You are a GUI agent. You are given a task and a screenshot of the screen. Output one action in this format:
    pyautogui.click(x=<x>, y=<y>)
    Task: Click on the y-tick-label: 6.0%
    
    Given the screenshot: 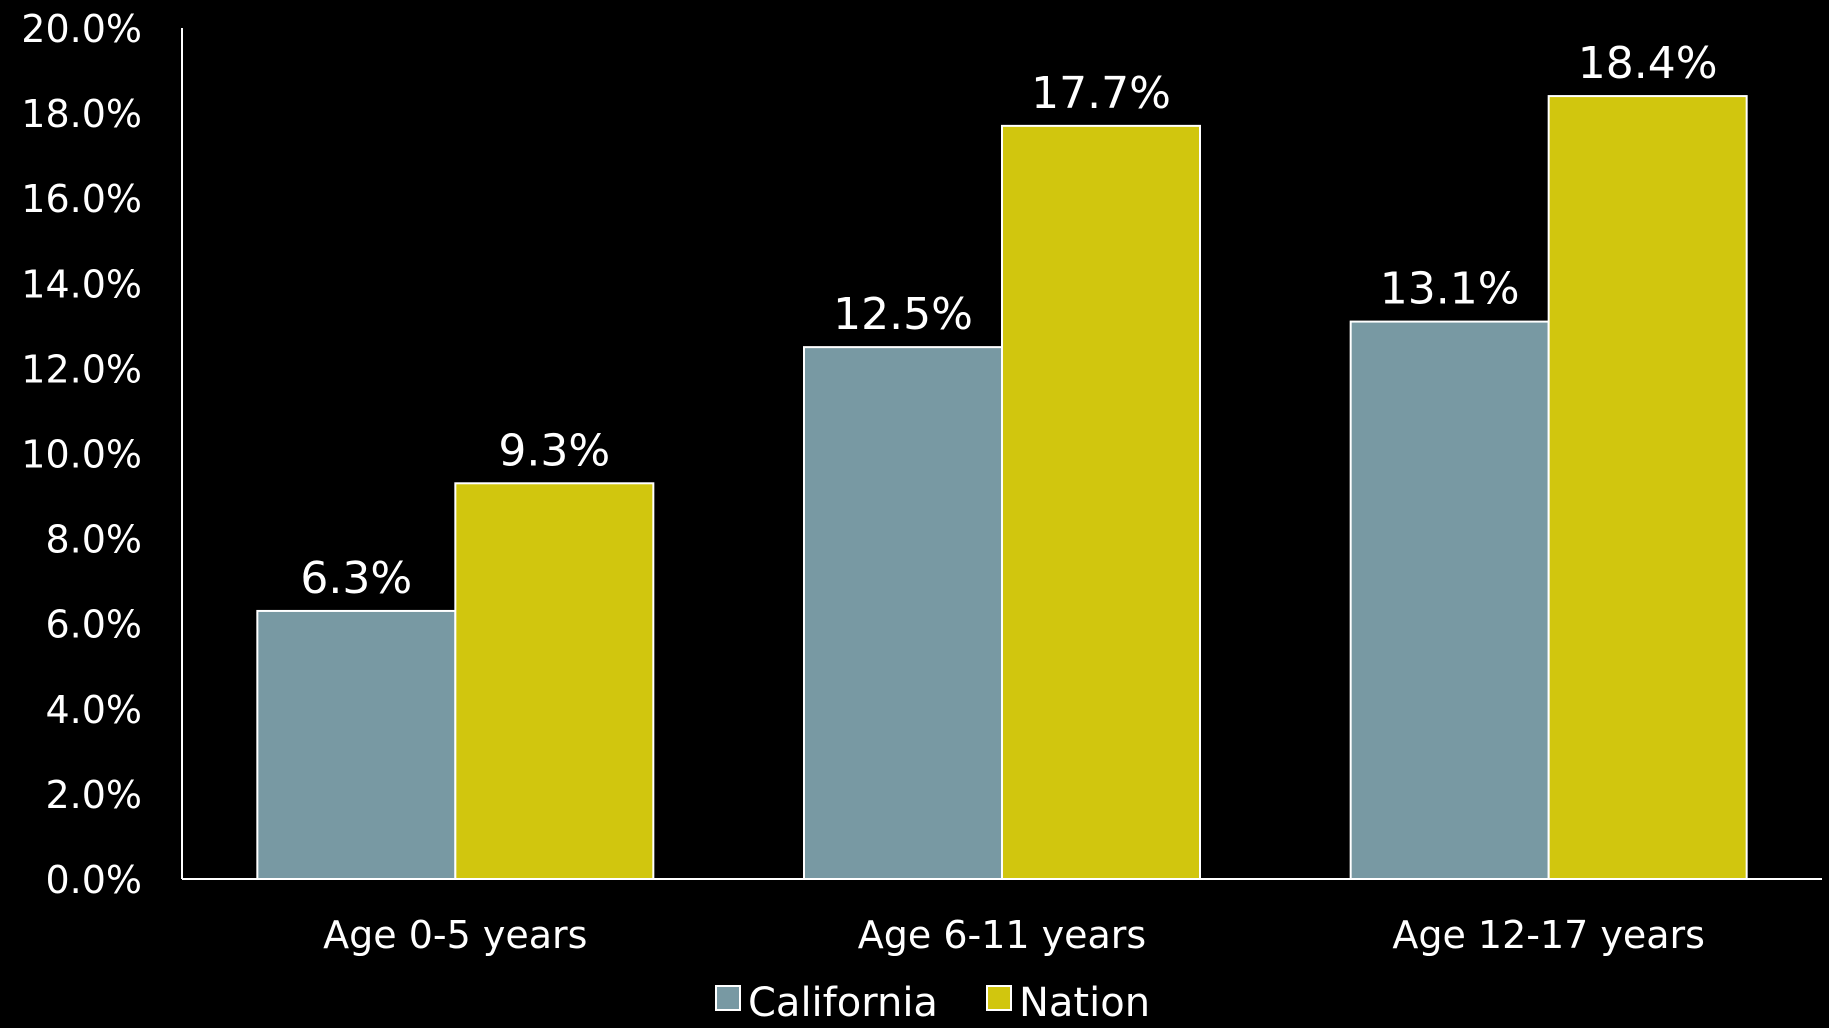 What is the action you would take?
    pyautogui.click(x=93, y=625)
    